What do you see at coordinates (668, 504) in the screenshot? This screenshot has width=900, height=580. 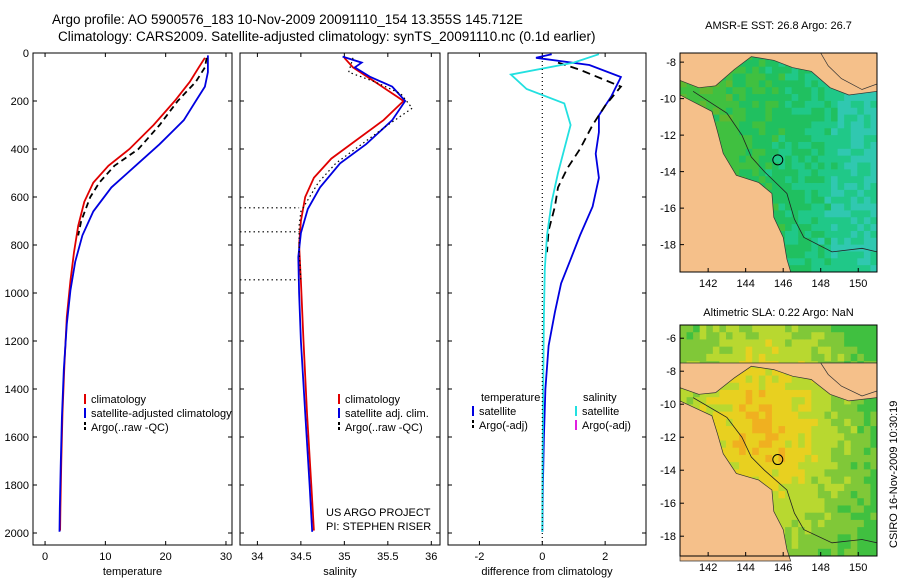 I see `y-tick-label: -16` at bounding box center [668, 504].